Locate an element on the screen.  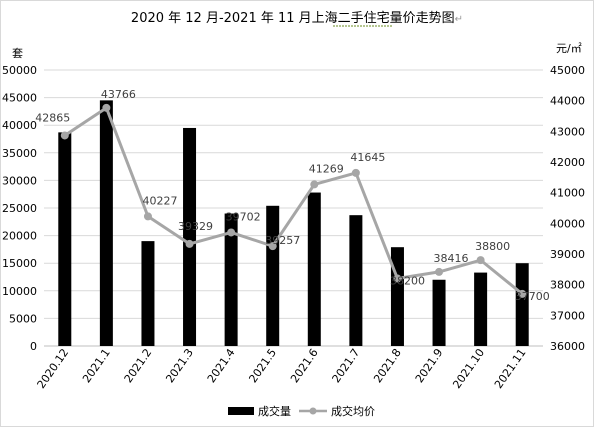
left-tick-label: 0 is located at coordinates (33, 346).